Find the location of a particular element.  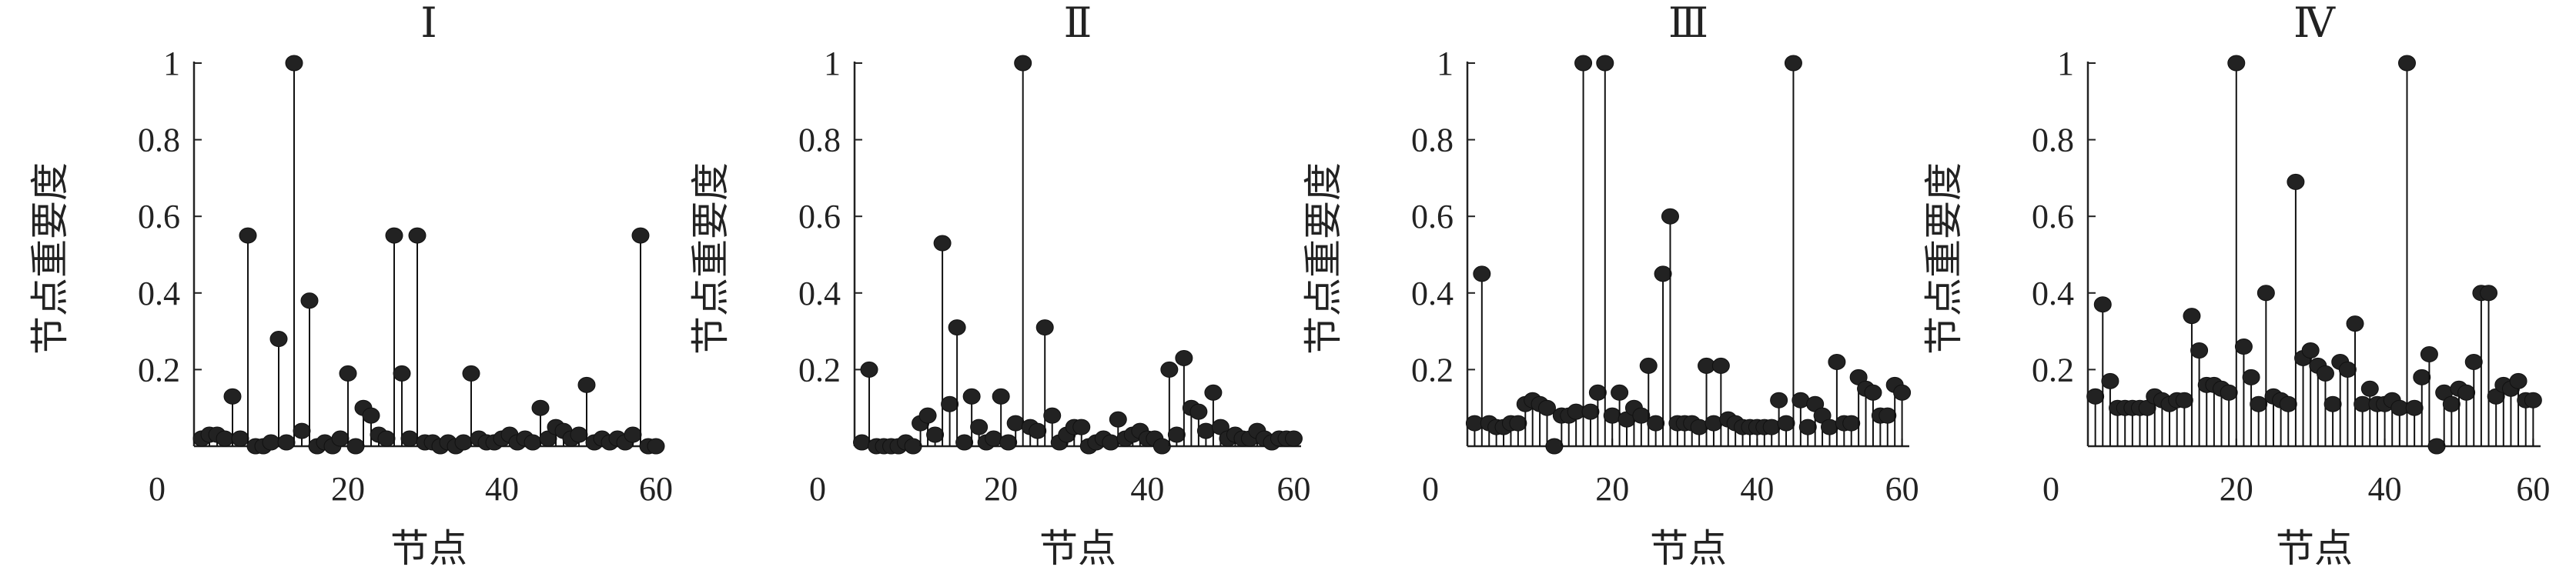

x-tick-label: 20 is located at coordinates (1001, 489).